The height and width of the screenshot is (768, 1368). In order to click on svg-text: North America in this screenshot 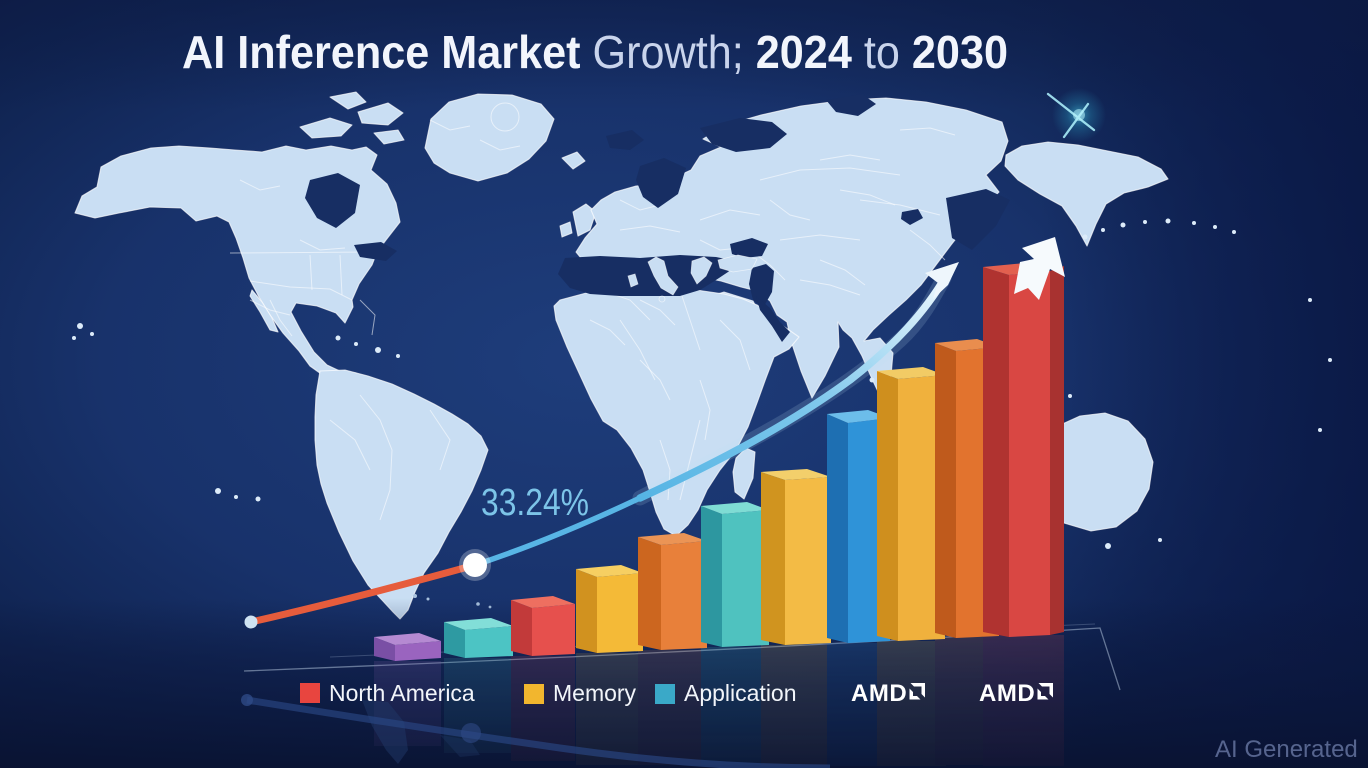, I will do `click(402, 693)`.